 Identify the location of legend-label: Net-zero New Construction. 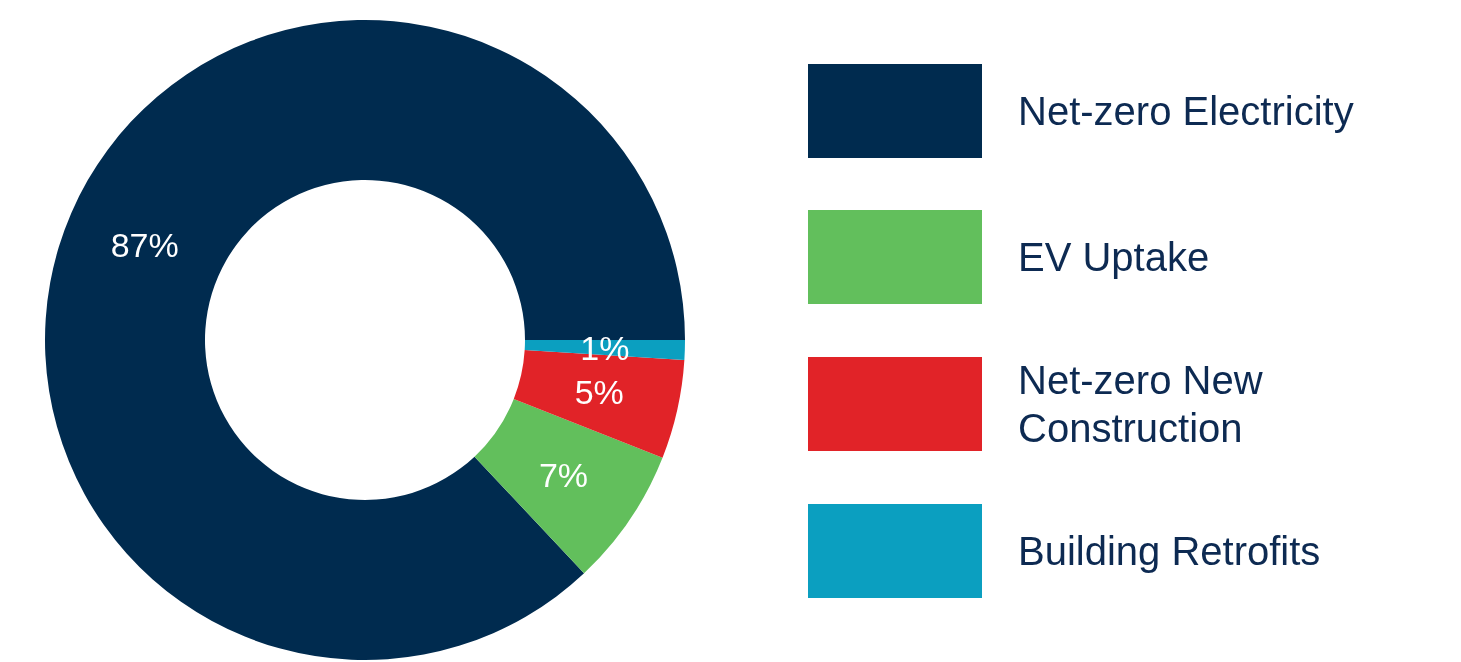
(1141, 404).